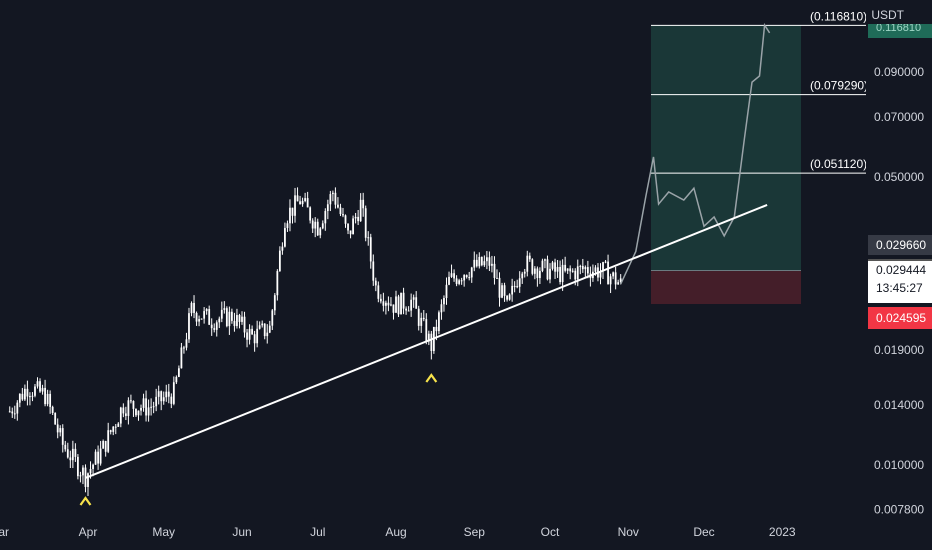  I want to click on time-axis: ar Apr May Jun Jul Aug Sep Oct Nov Dec 2023, so click(398, 532).